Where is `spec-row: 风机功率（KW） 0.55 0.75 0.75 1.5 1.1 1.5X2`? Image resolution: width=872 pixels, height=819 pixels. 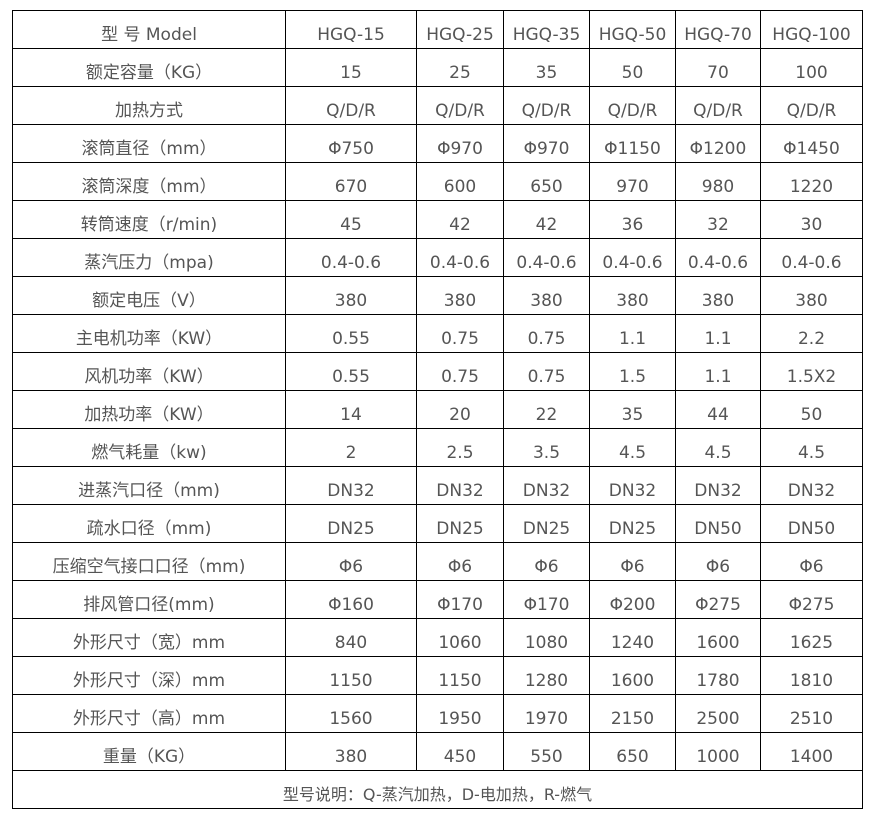
spec-row: 风机功率（KW） 0.55 0.75 0.75 1.5 1.1 1.5X2 is located at coordinates (437, 371).